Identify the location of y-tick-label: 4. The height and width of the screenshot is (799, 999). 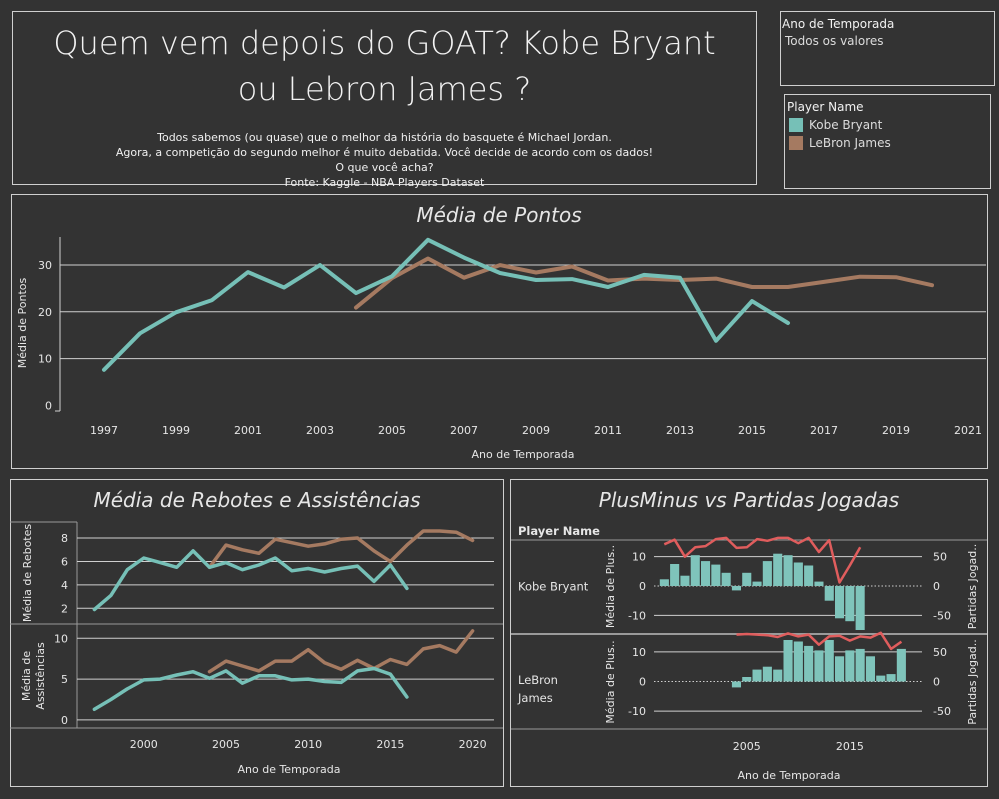
(64, 585).